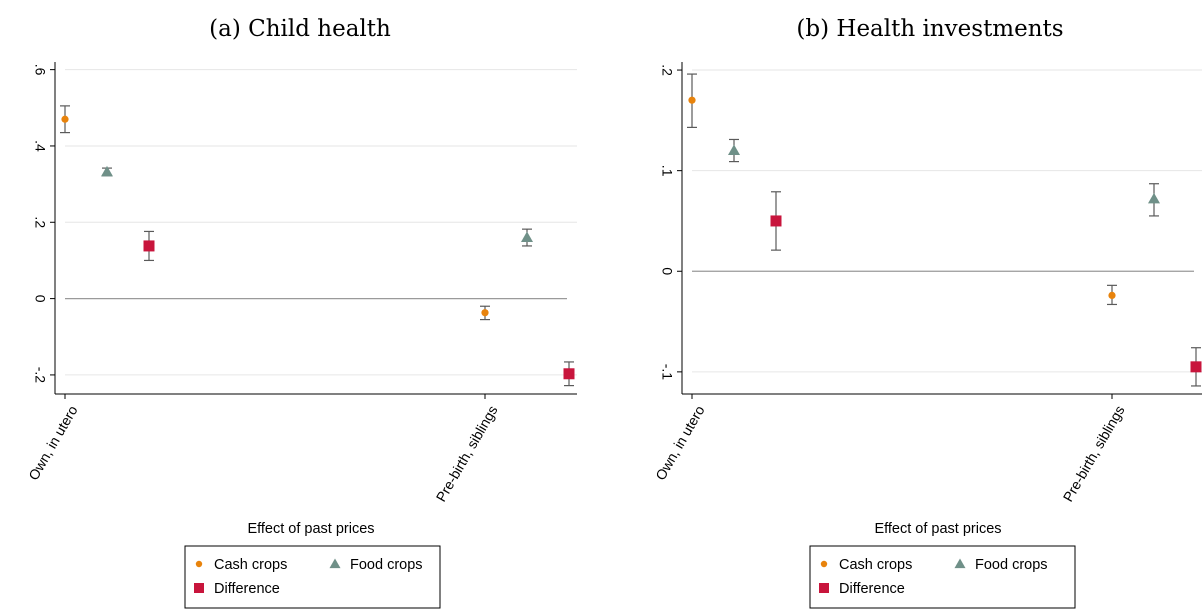 This screenshot has height=612, width=1202. Describe the element at coordinates (667, 171) in the screenshot. I see `y-tick-label: .1` at that location.